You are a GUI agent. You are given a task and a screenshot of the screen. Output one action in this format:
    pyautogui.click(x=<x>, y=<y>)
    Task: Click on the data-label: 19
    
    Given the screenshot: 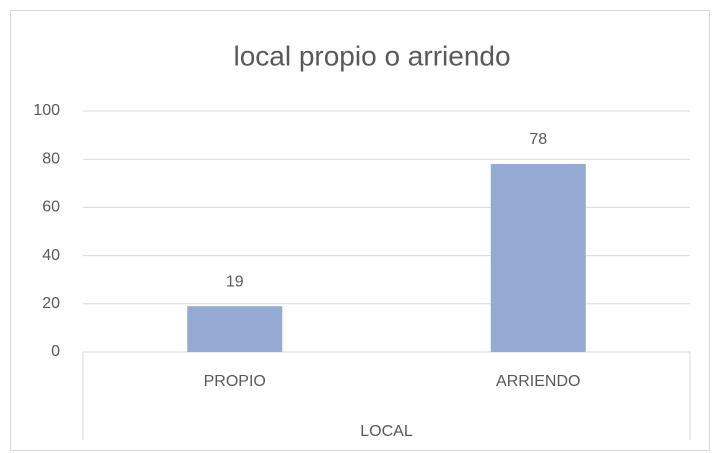 What is the action you would take?
    pyautogui.click(x=235, y=281)
    